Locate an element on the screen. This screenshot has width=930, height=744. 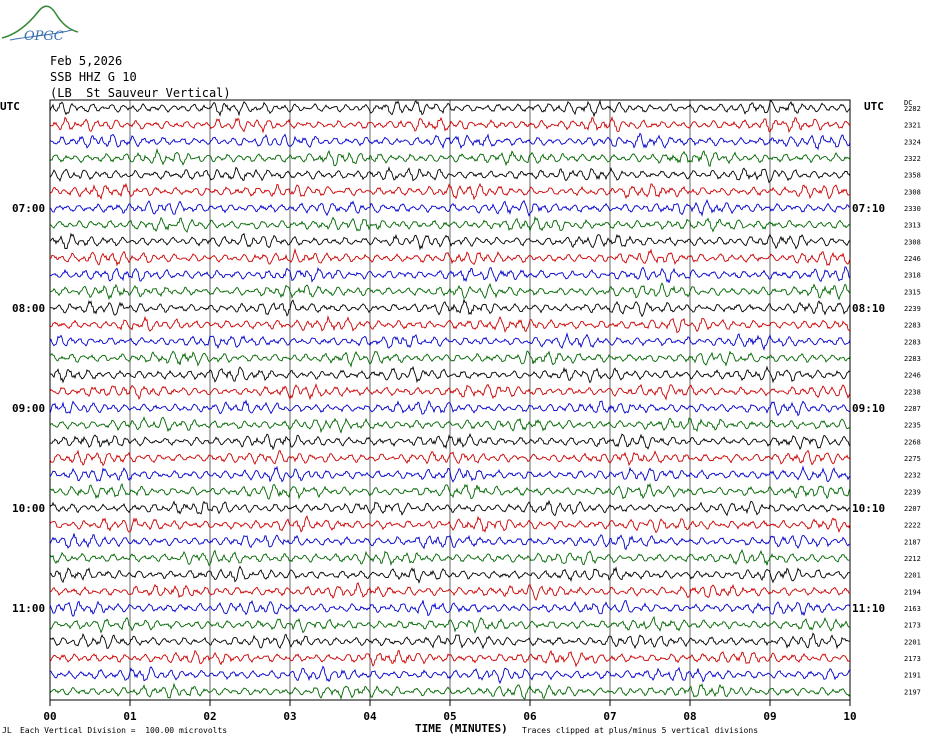
dc-offset-label: 2287 is located at coordinates (912, 409).